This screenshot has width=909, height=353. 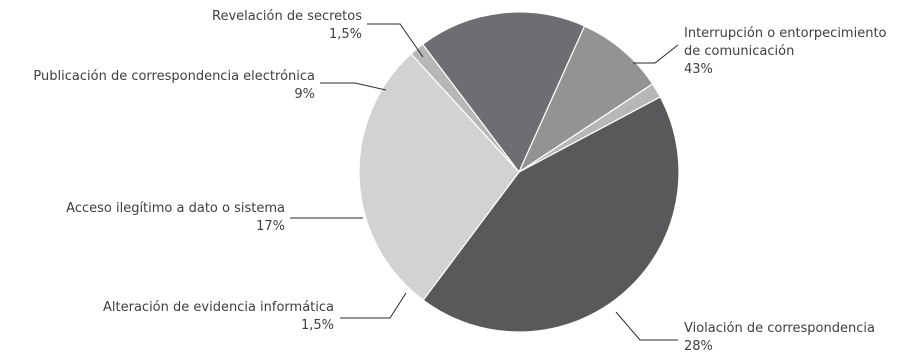 I want to click on slice-category-label: Interrupción o entorpecimiento, so click(x=785, y=33).